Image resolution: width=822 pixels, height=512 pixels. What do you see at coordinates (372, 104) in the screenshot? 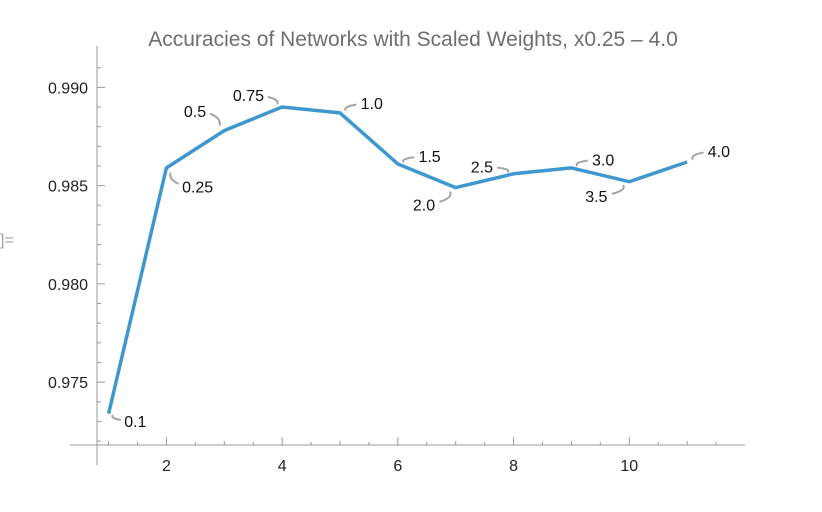
I see `point-label: 1.0` at bounding box center [372, 104].